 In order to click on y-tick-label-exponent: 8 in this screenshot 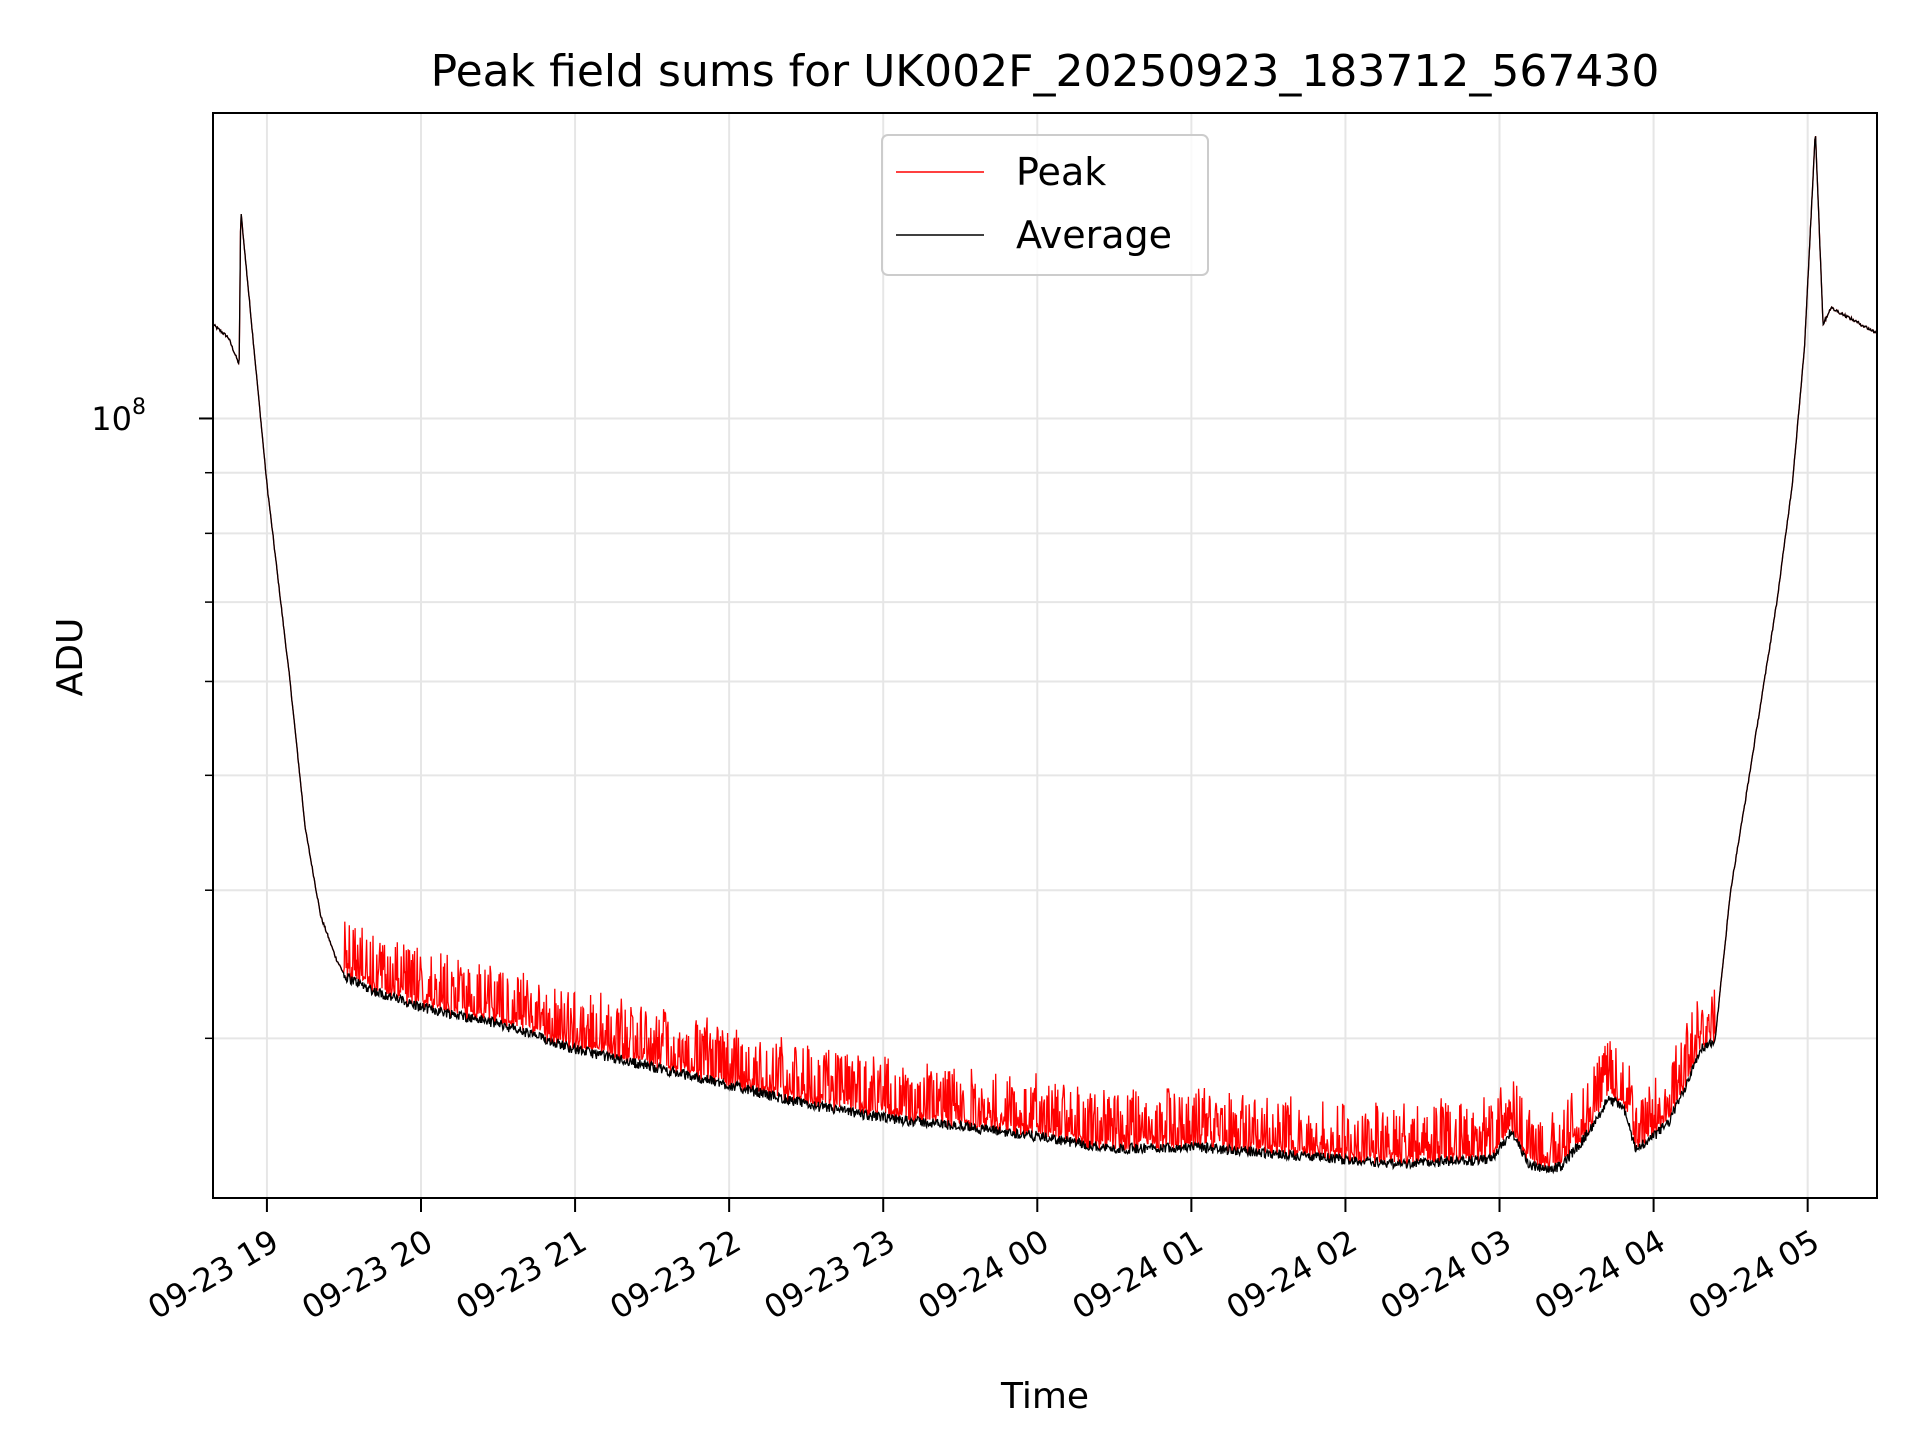, I will do `click(139, 407)`.